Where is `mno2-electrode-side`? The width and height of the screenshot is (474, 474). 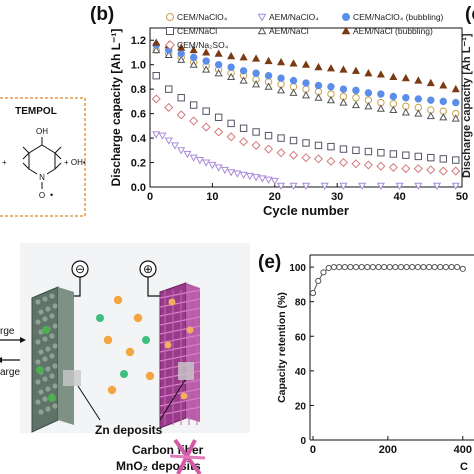
mno2-electrode-side is located at coordinates (193, 352).